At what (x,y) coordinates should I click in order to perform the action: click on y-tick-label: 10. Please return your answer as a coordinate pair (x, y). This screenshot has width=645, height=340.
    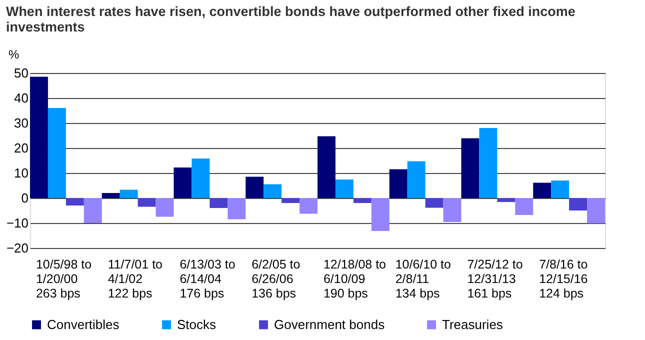
    Looking at the image, I should click on (21, 173).